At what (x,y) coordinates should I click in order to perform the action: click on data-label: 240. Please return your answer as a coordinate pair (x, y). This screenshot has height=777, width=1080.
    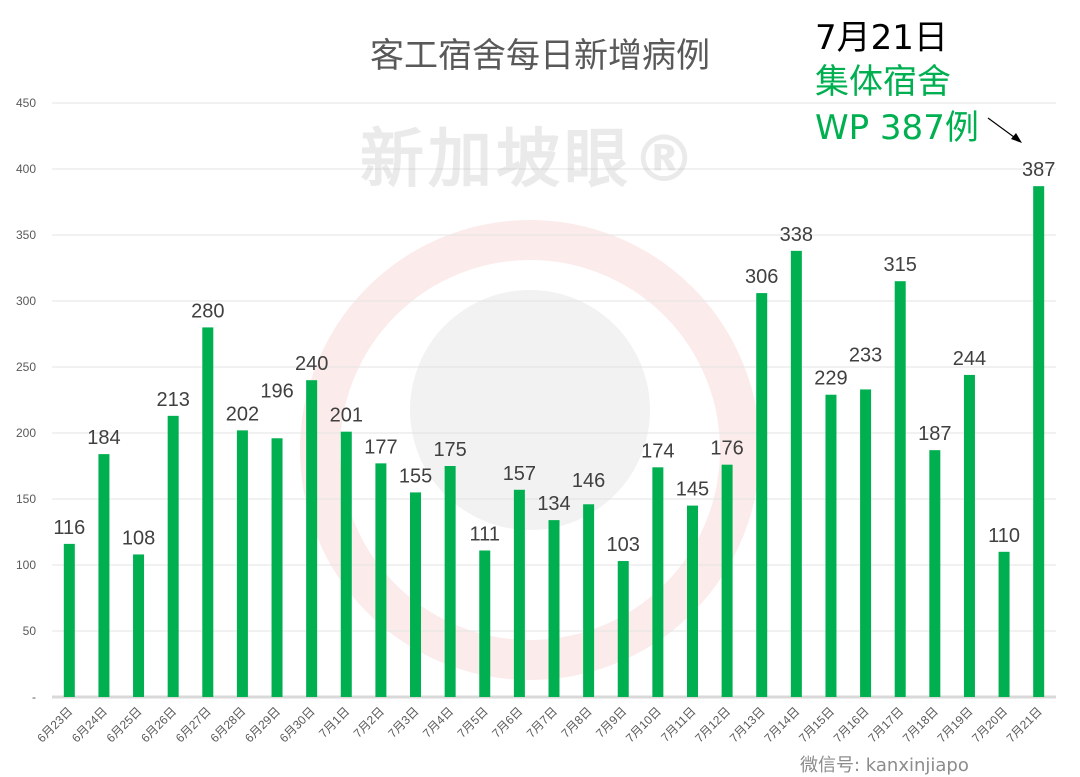
    Looking at the image, I should click on (311, 364).